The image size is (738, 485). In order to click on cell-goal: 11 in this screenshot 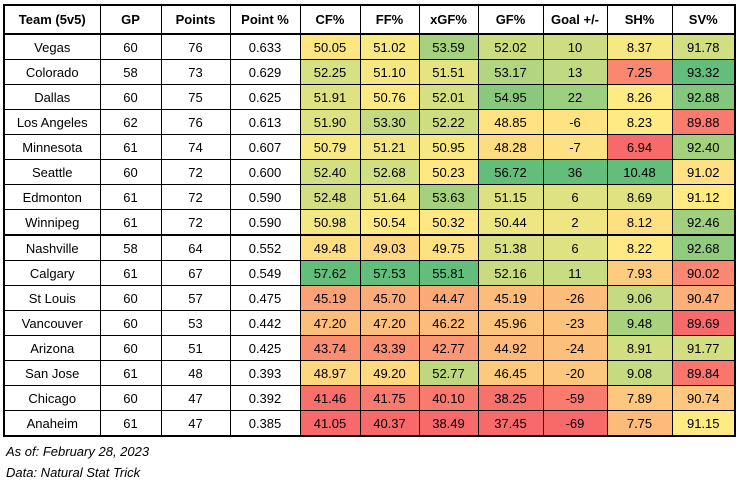, I will do `click(575, 273)`.